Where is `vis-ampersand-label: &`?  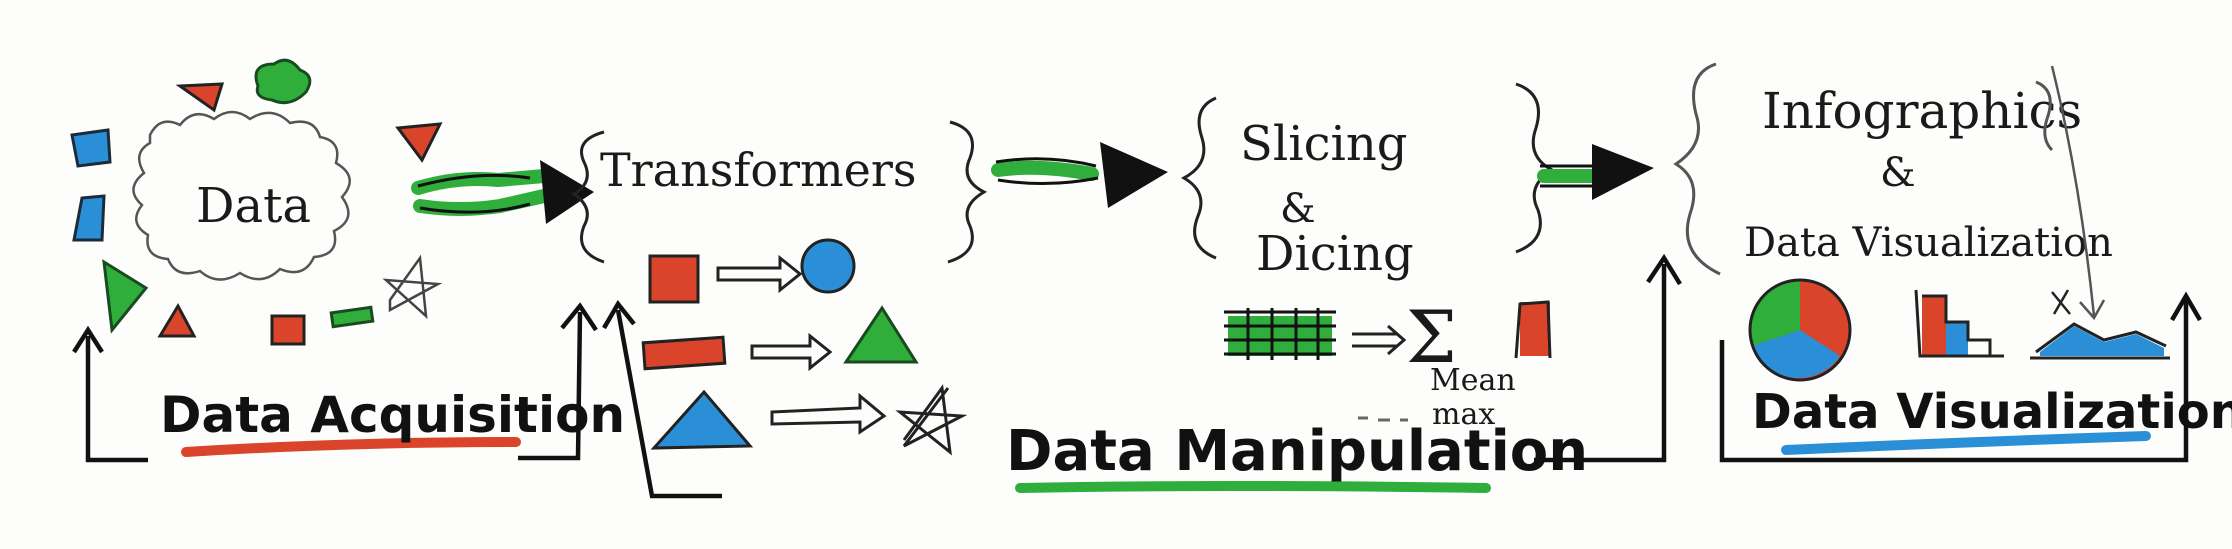 vis-ampersand-label: & is located at coordinates (1898, 173).